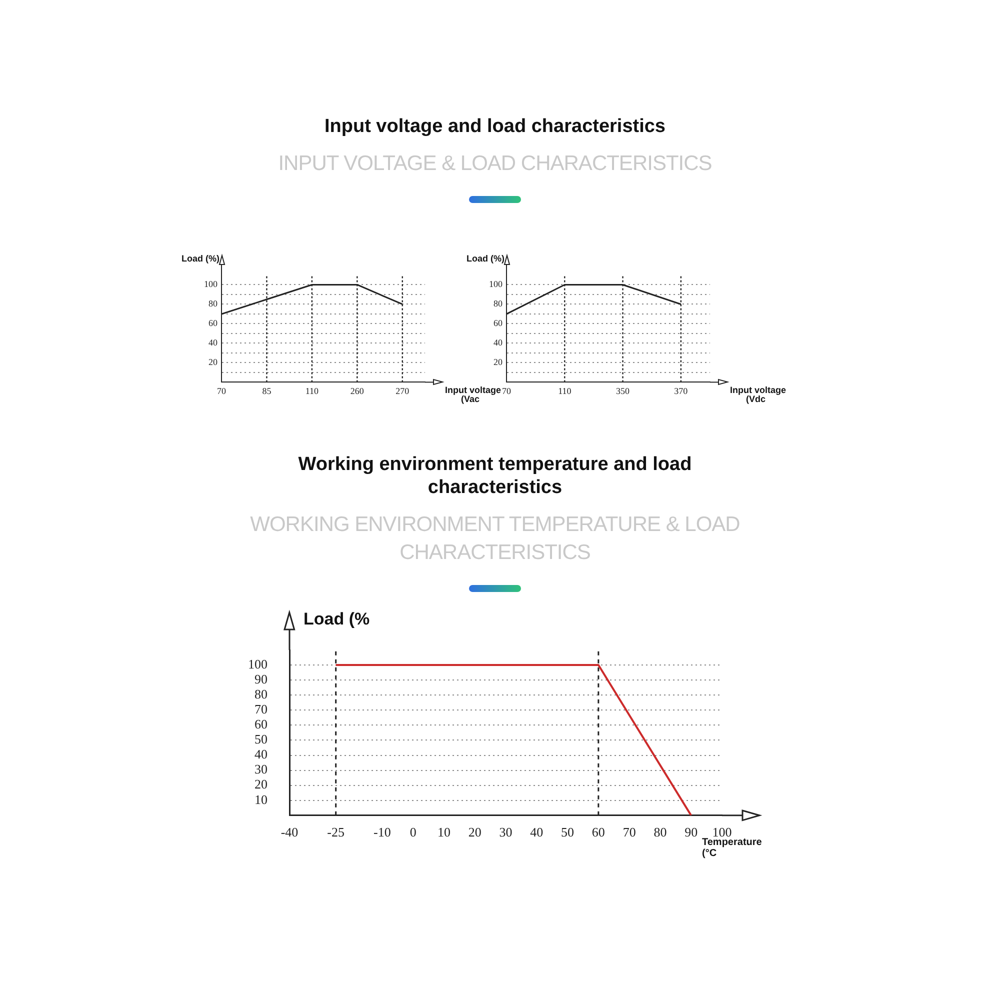 Image resolution: width=990 pixels, height=990 pixels. I want to click on text: Input voltage and load characteristics, so click(495, 126).